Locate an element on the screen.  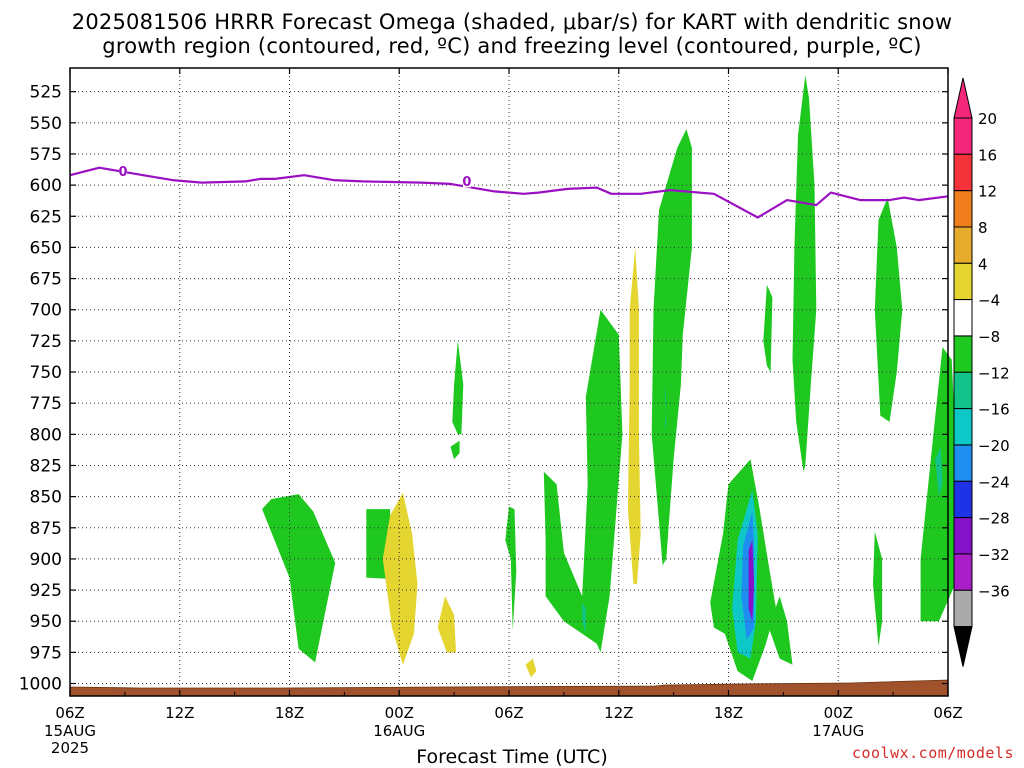
freezing-level-line is located at coordinates (509, 192).